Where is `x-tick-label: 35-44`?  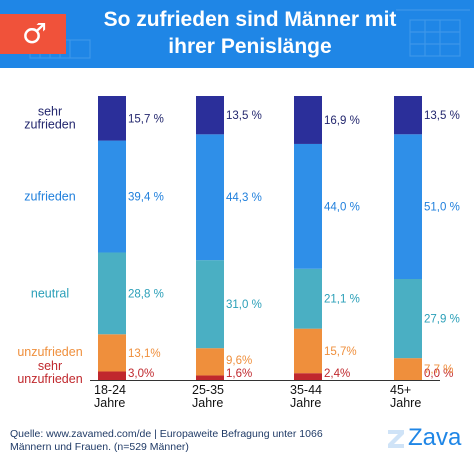
x-tick-label: 35-44 is located at coordinates (306, 390).